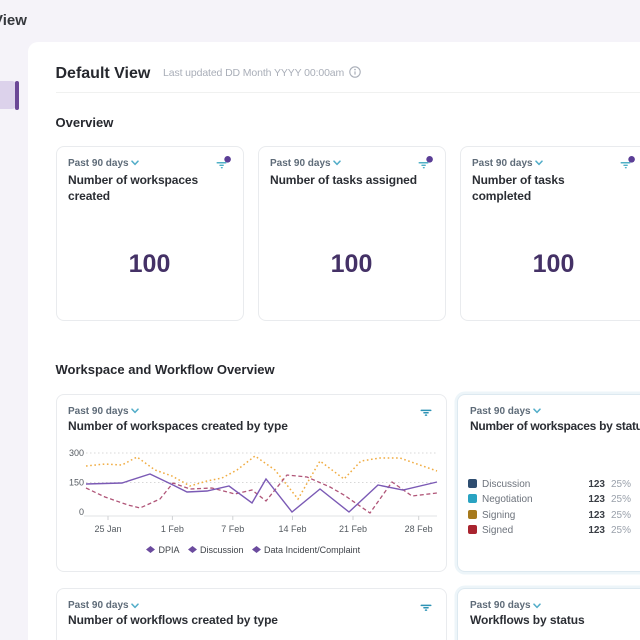  What do you see at coordinates (81, 512) in the screenshot?
I see `svg-text: 0` at bounding box center [81, 512].